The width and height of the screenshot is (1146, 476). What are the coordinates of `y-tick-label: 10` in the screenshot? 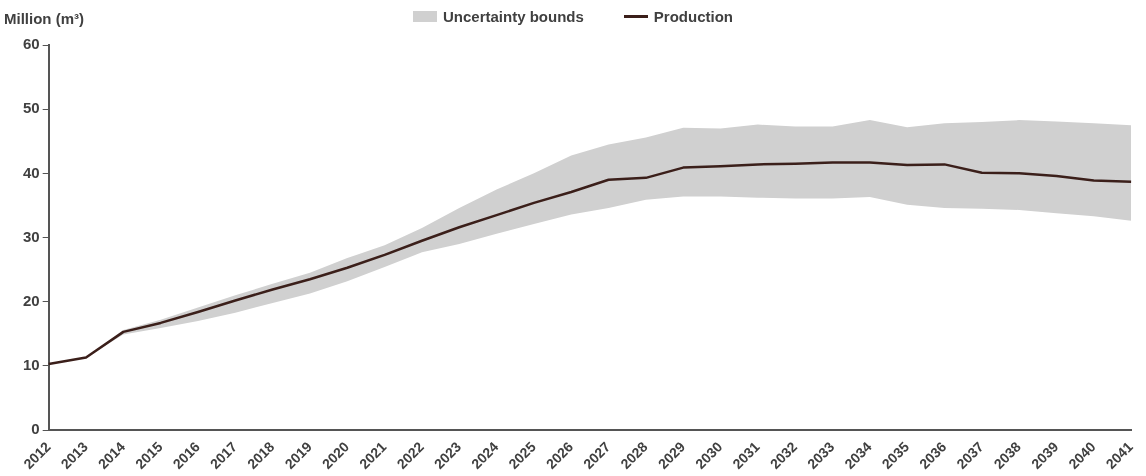 It's located at (31, 365).